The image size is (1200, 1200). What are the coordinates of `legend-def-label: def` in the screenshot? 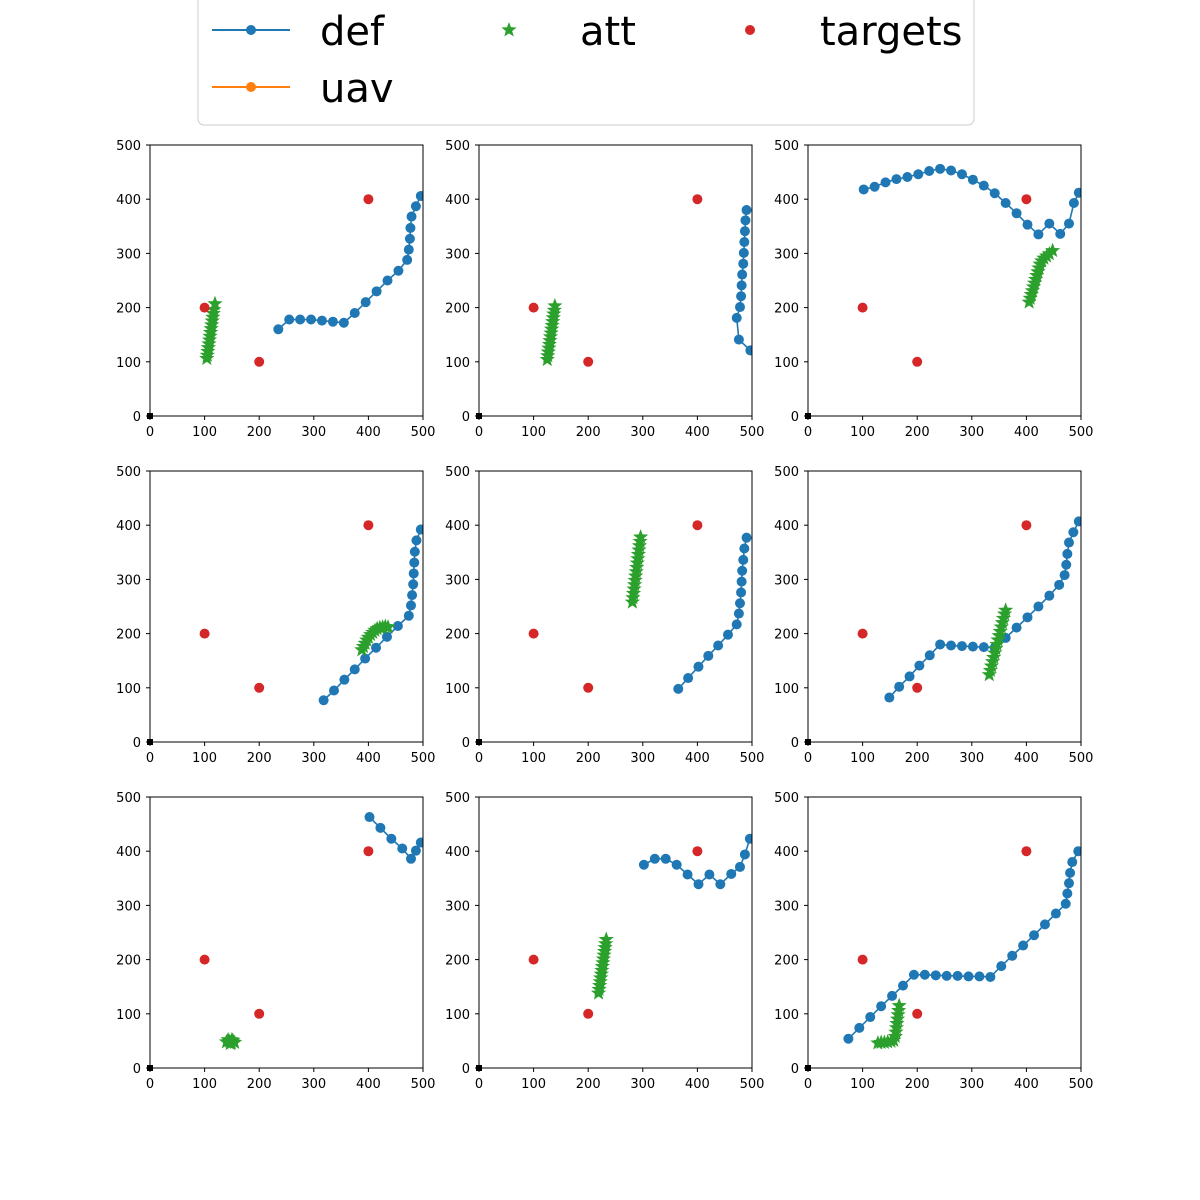 It's located at (352, 32).